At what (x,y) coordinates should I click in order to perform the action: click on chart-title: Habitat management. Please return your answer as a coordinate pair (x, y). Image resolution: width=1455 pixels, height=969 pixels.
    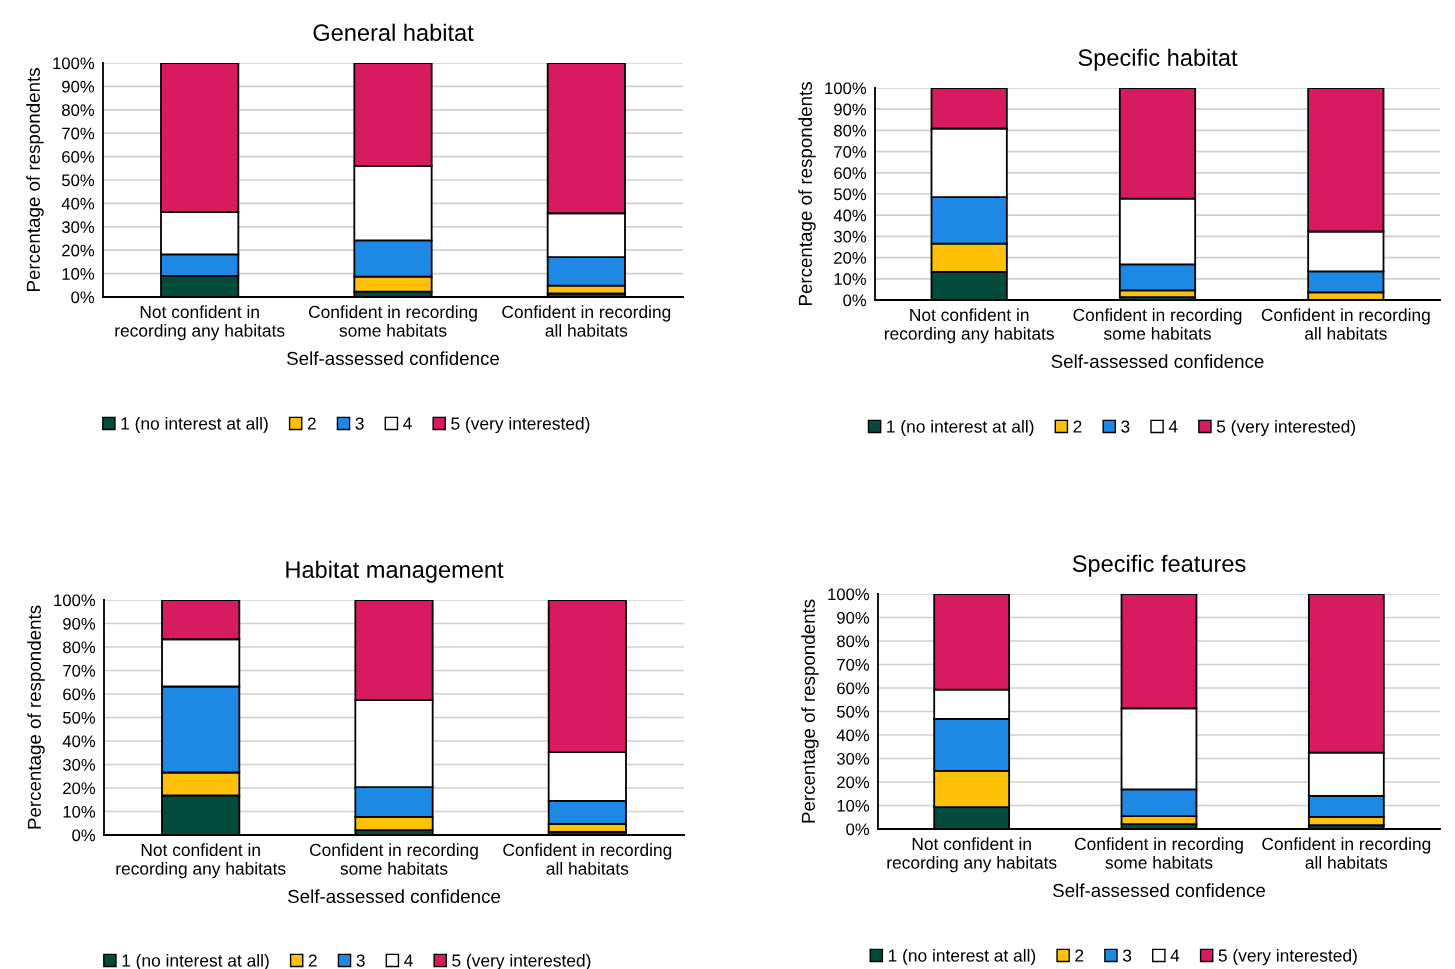
    Looking at the image, I should click on (395, 571).